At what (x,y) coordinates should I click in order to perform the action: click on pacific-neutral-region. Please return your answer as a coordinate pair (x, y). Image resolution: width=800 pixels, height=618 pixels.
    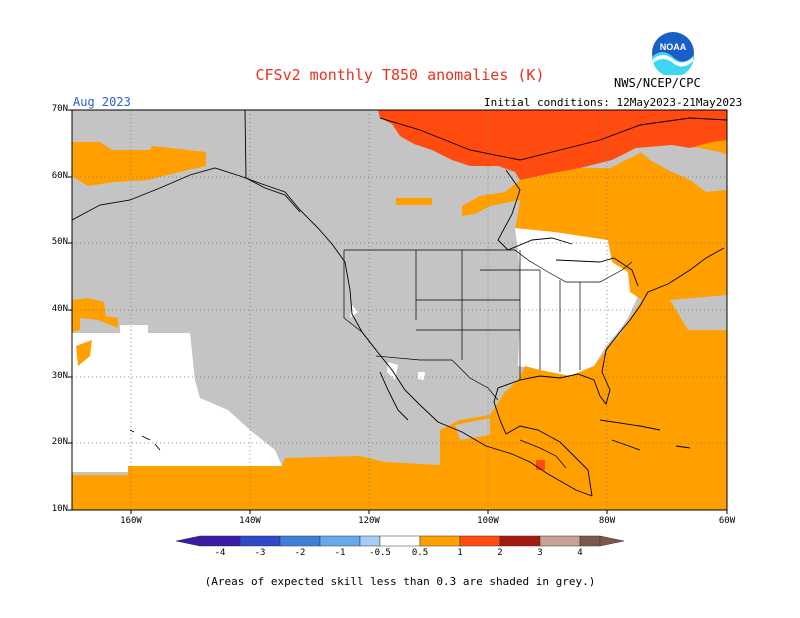
    Looking at the image, I should click on (177, 398).